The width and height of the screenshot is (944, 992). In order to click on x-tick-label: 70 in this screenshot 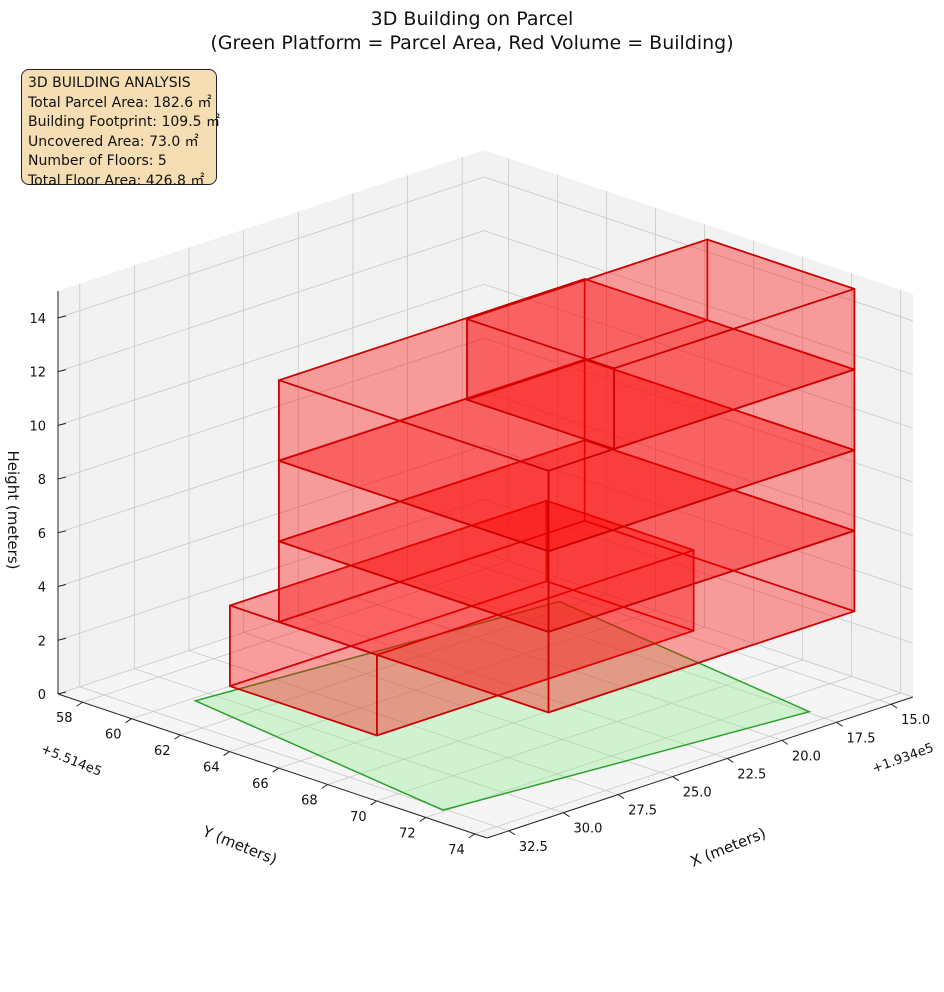, I will do `click(358, 817)`.